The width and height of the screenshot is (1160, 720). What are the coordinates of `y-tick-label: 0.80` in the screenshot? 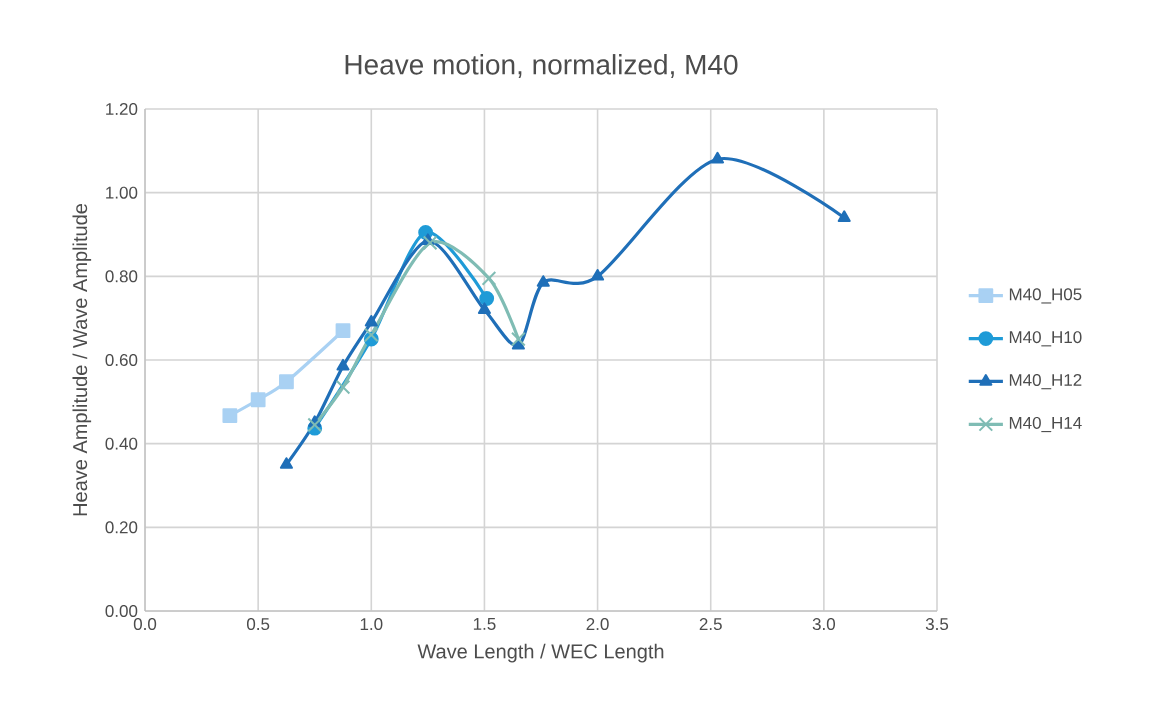 It's located at (121, 276).